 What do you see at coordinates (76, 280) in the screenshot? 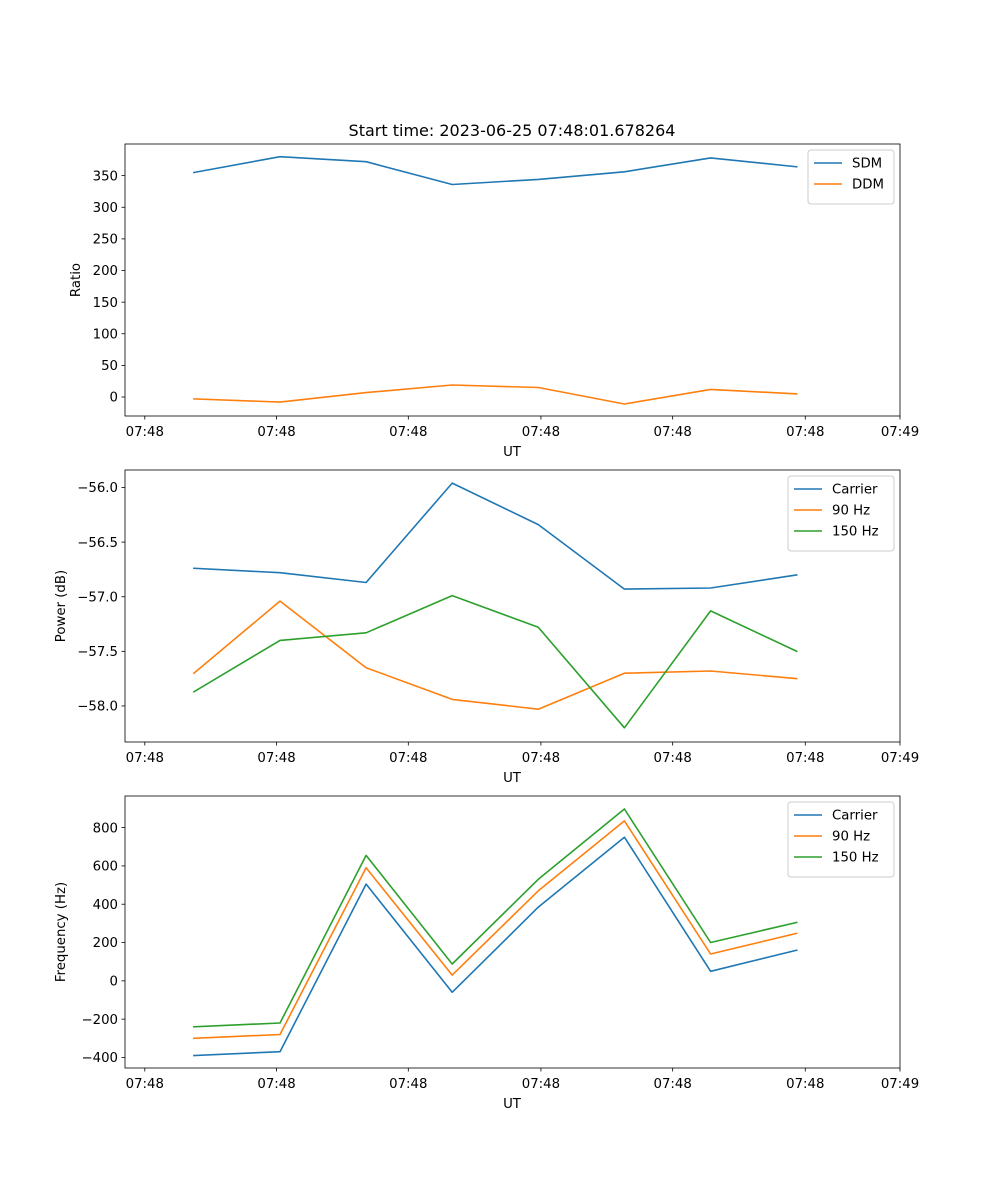
I see `y-axis-label: Ratio` at bounding box center [76, 280].